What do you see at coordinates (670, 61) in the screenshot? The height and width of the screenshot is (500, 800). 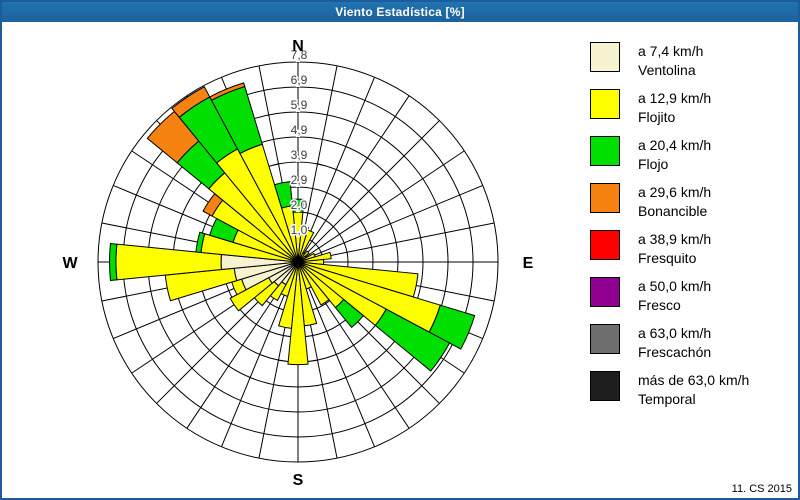 I see `legend-label: a 7,4 km/h Ventolina` at bounding box center [670, 61].